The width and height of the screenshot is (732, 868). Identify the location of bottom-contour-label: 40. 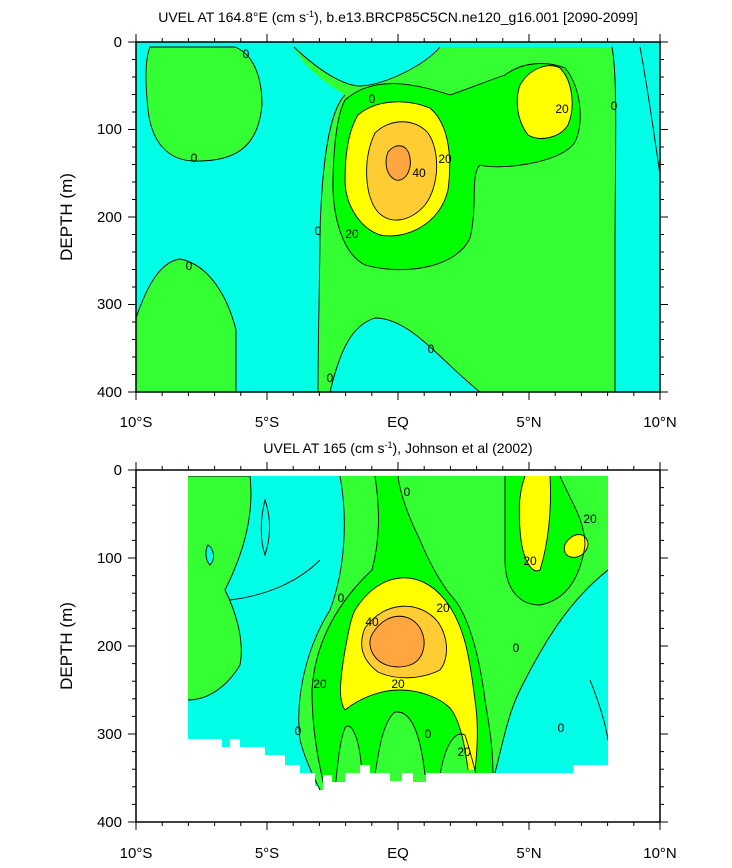
(372, 622).